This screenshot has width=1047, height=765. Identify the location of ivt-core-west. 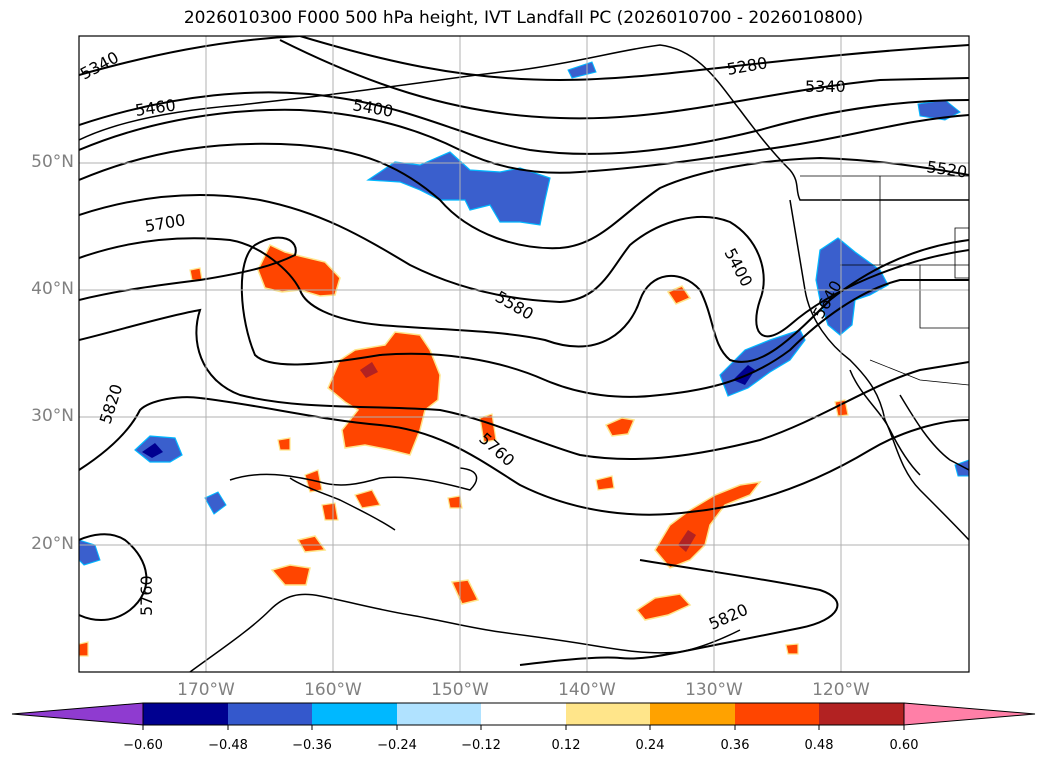
(152, 450).